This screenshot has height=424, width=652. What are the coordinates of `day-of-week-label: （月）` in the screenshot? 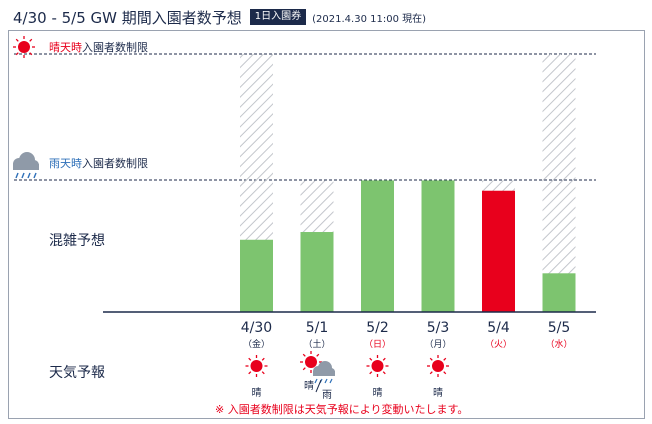 It's located at (437, 344).